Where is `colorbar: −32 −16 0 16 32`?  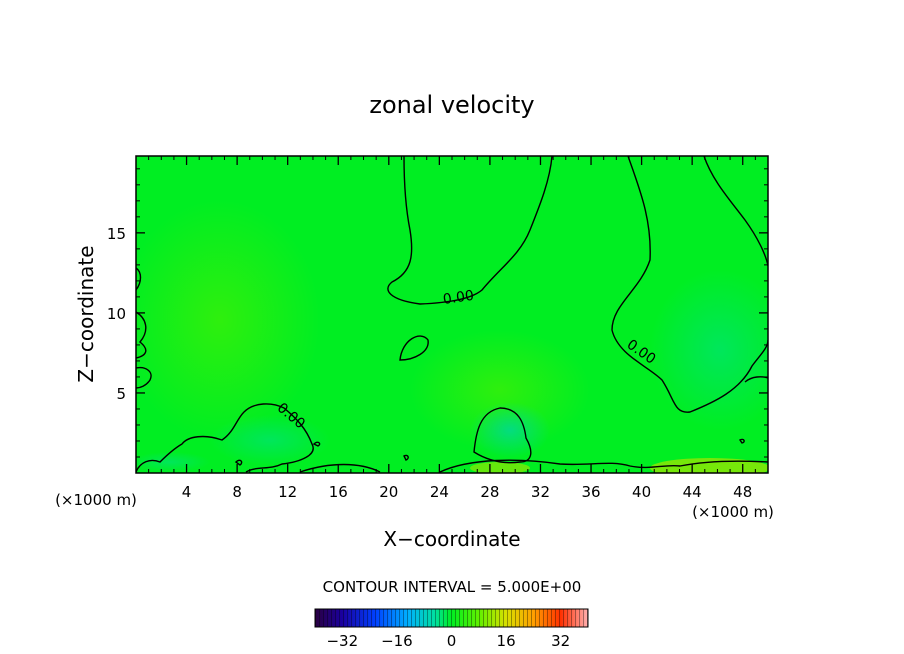 colorbar: −32 −16 0 16 32 is located at coordinates (451, 629).